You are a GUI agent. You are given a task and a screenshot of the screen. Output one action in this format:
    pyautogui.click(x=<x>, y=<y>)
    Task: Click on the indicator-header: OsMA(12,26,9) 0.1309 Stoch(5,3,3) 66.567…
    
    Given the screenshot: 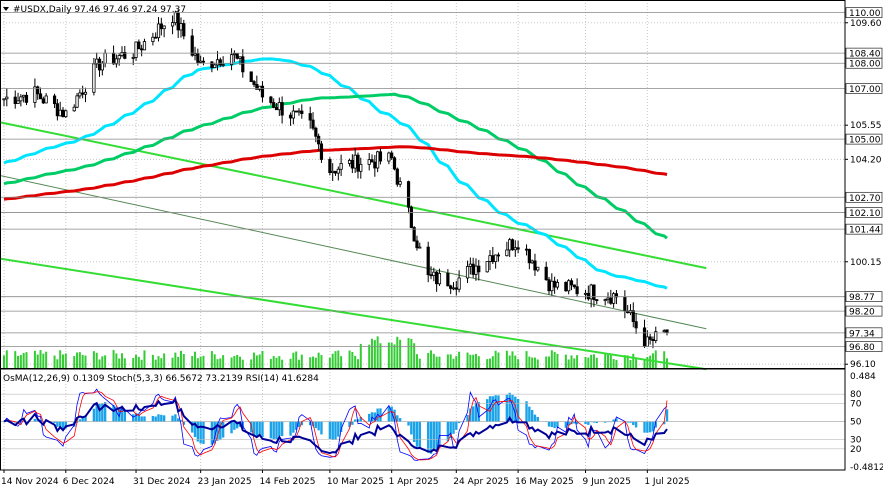 What is the action you would take?
    pyautogui.click(x=161, y=379)
    